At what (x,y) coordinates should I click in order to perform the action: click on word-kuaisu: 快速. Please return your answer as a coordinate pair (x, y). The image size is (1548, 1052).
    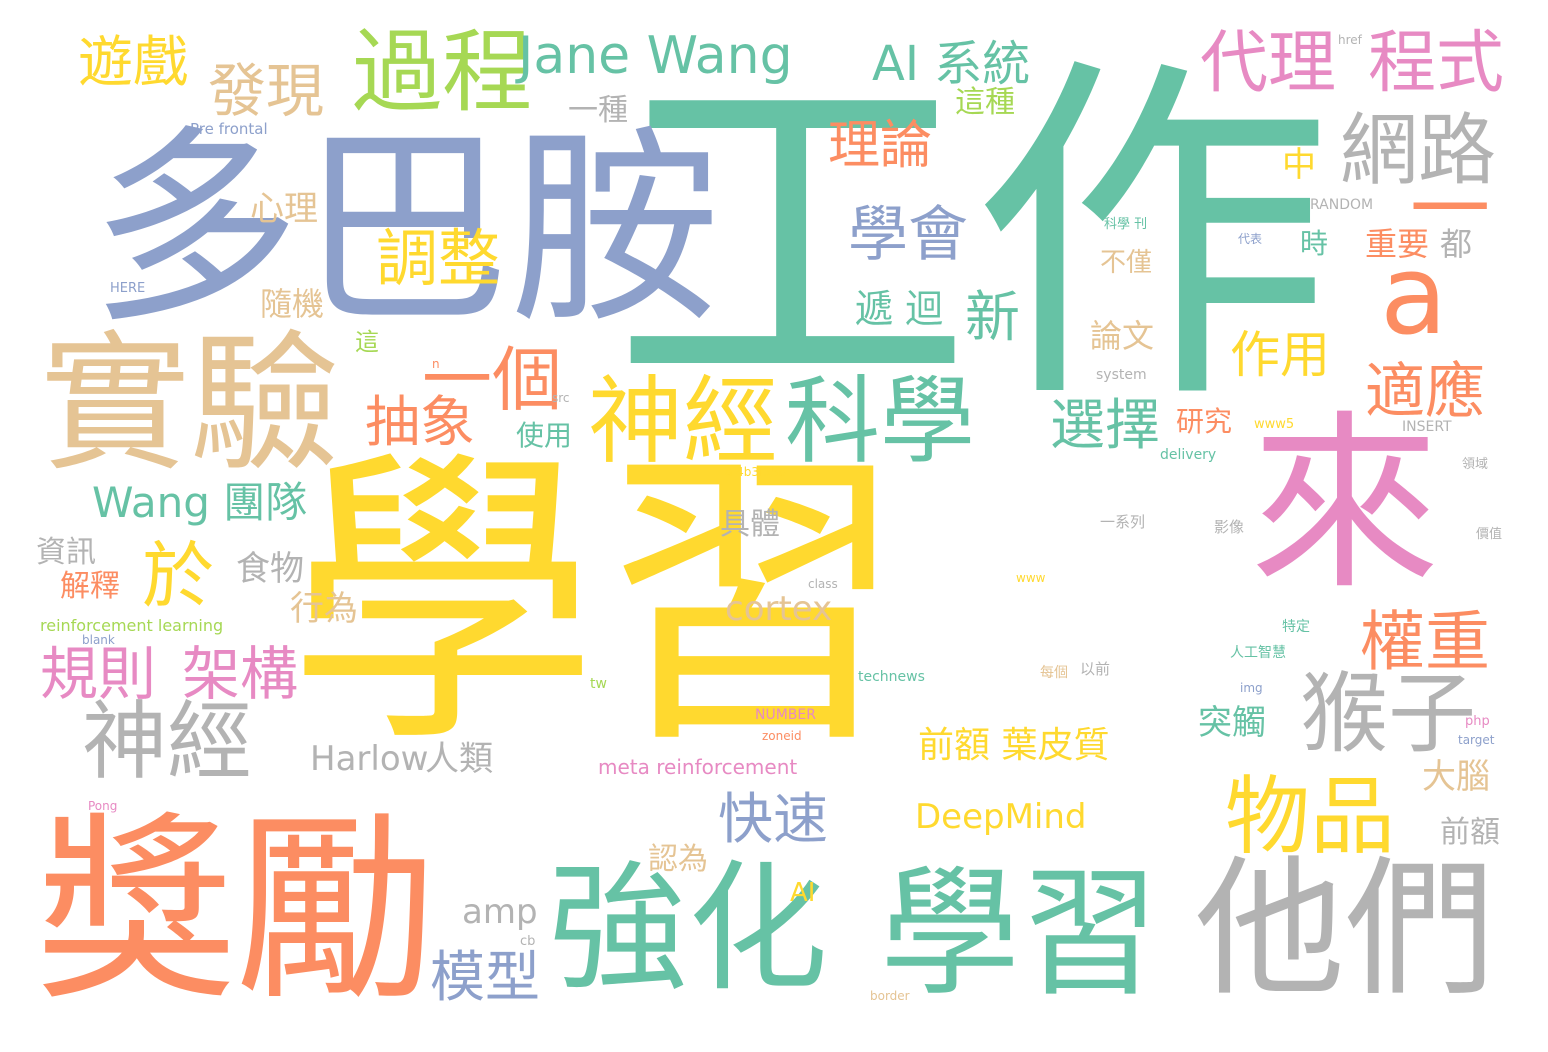
    Looking at the image, I should click on (773, 819).